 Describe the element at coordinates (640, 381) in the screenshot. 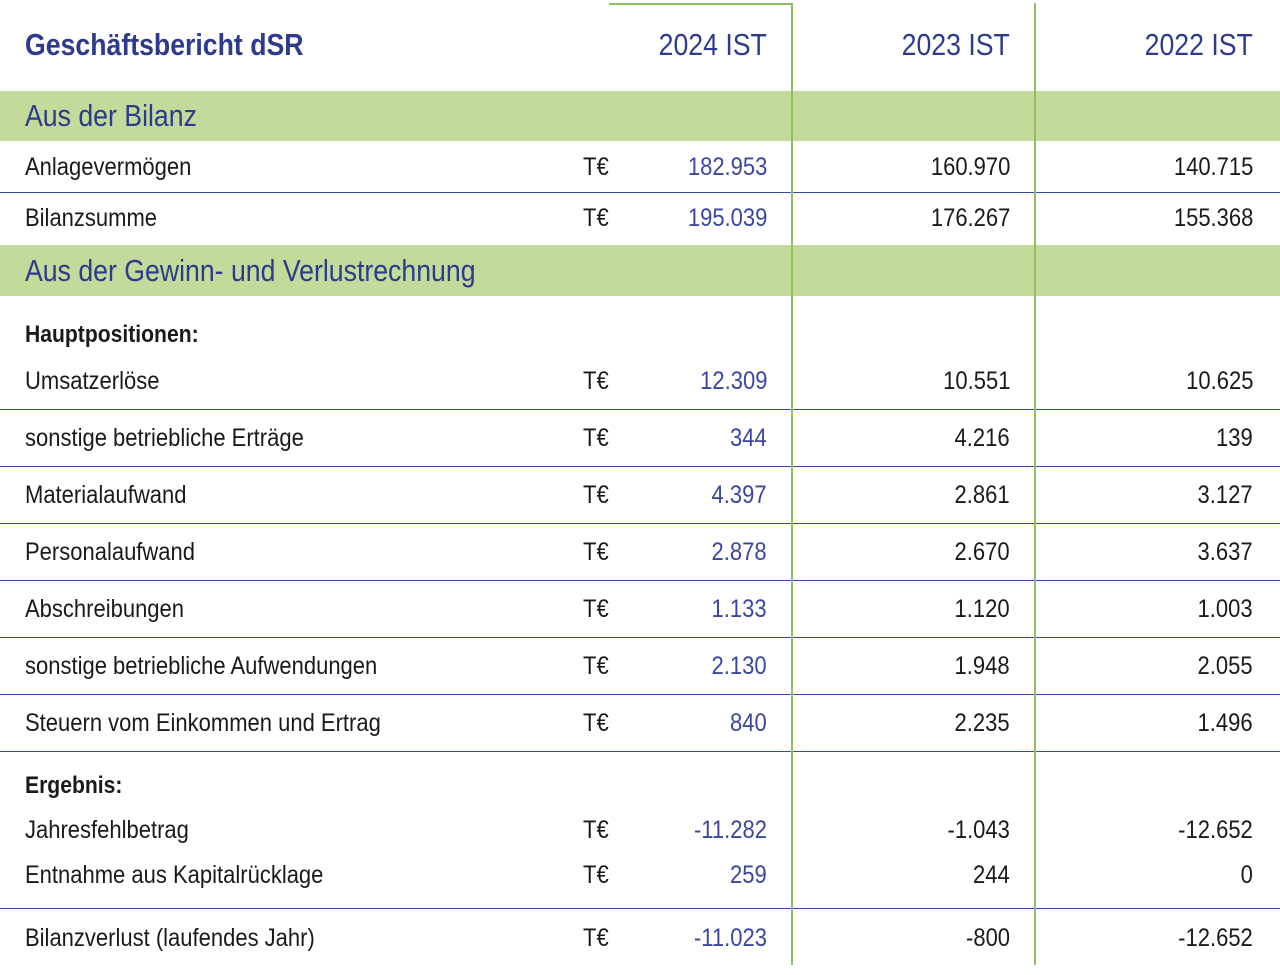

I see `table-row: Umsatzerlöse T€ 12.309 10.551 10.625` at that location.